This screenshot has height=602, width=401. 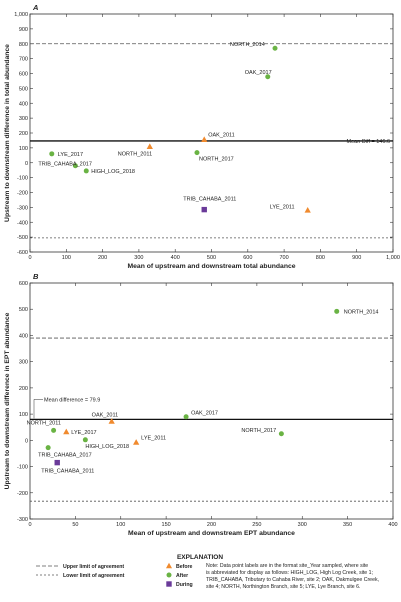 I want to click on mean-difference-label: Mean difference = 79.9, so click(x=72, y=400).